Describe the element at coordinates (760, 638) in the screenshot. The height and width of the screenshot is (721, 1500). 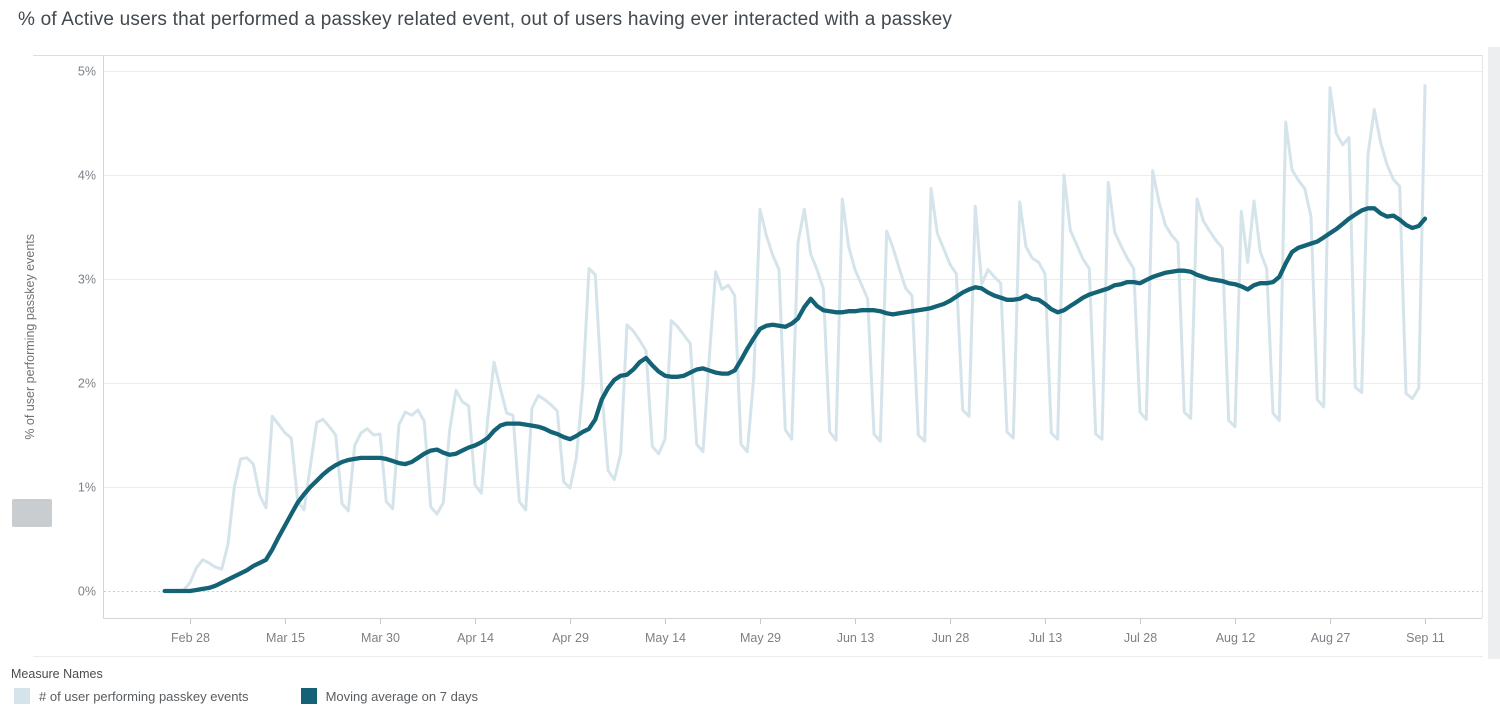
I see `x-tick-label: May 29` at that location.